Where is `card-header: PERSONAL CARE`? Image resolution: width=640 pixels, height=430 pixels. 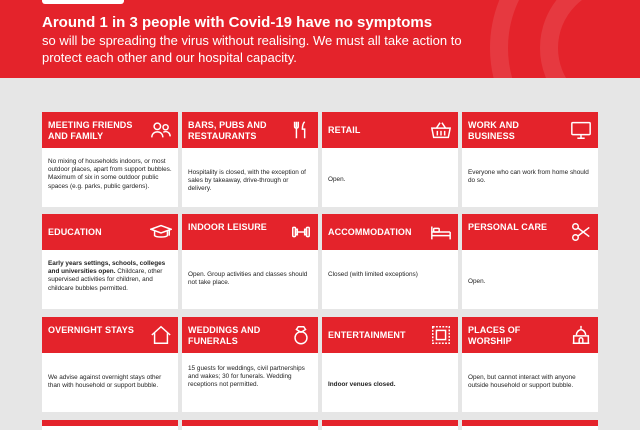
card-header: PERSONAL CARE is located at coordinates (530, 232).